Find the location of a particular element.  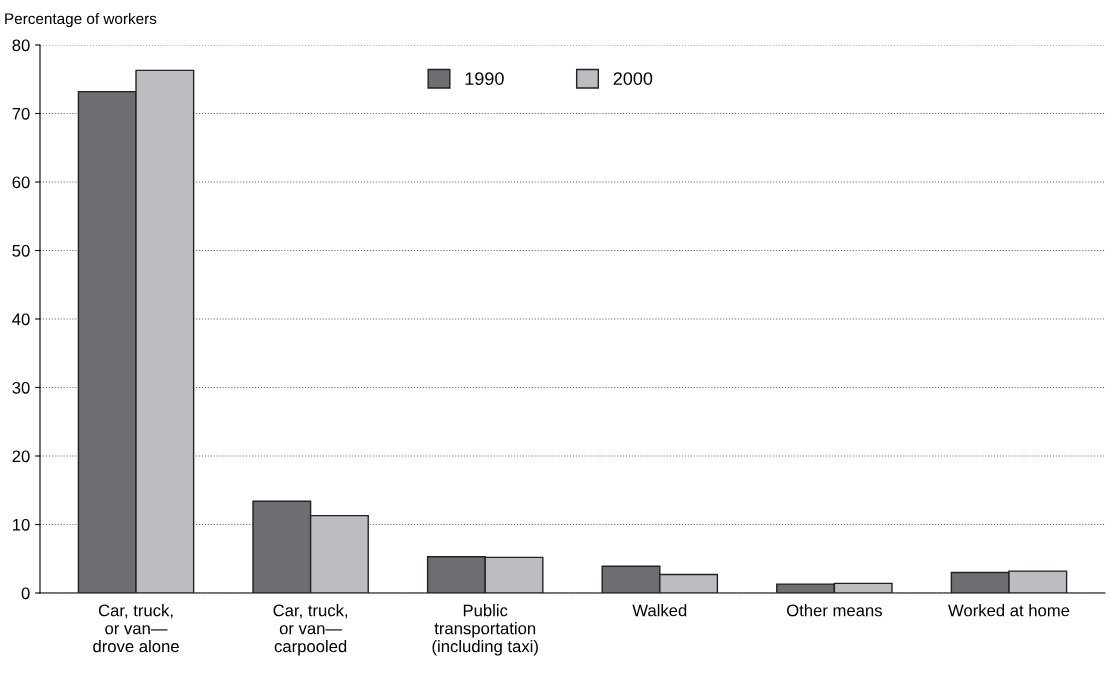

x-tick-label: Car, truck, or van— drove alone is located at coordinates (136, 628).